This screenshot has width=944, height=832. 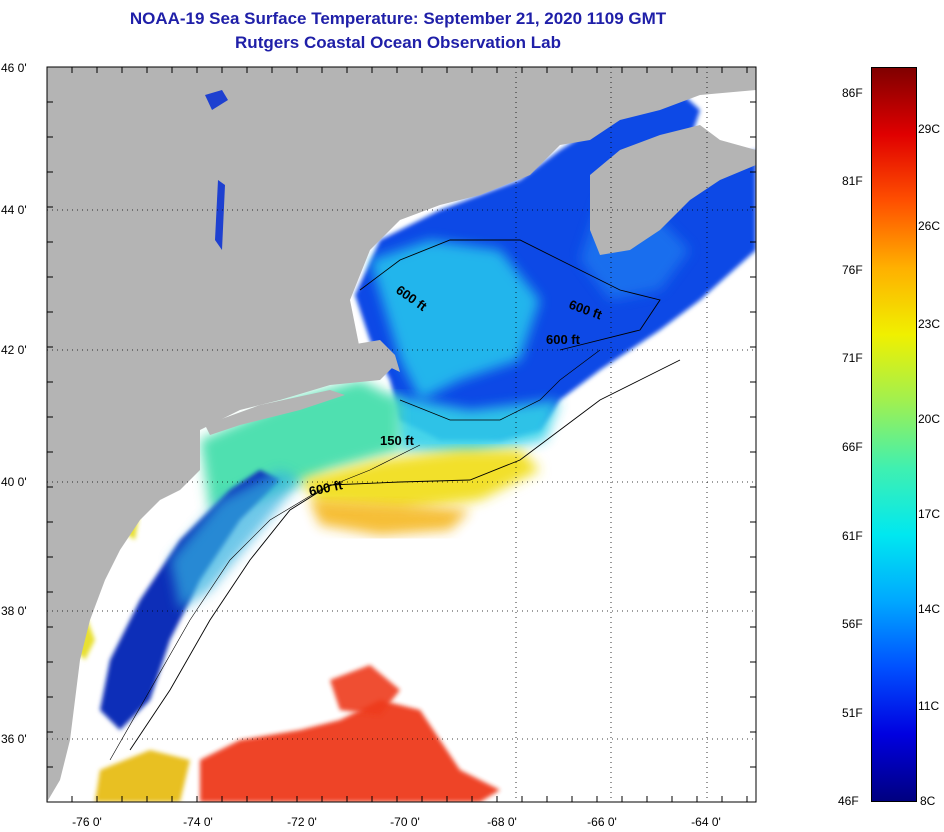 I want to click on slope-orange-band, so click(x=390, y=517).